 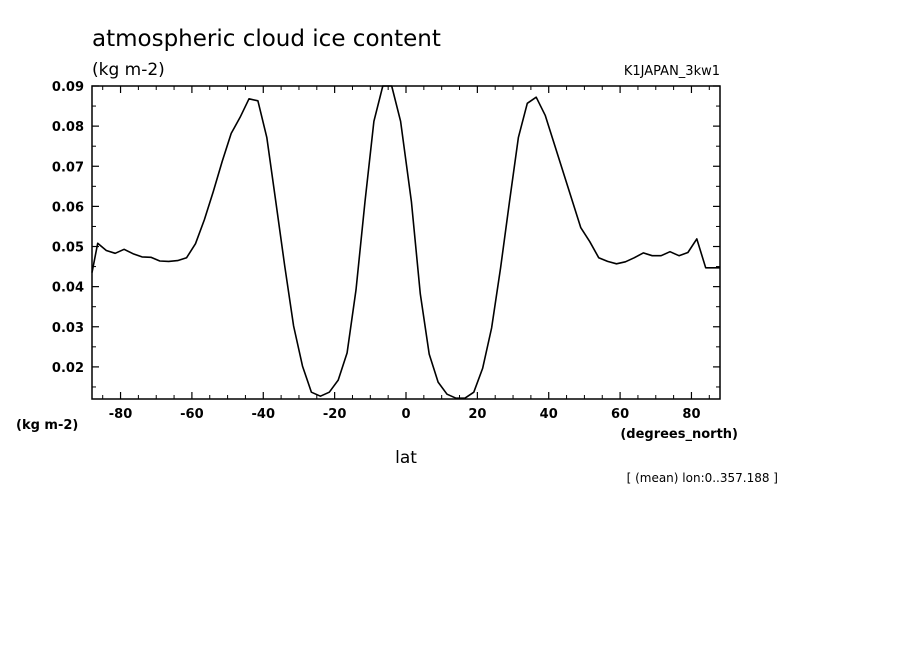 What do you see at coordinates (68, 228) in the screenshot?
I see `y-tick-labels: 0.02 0.03 0.04 0.05 0.06 0.07 0.08 0.09` at bounding box center [68, 228].